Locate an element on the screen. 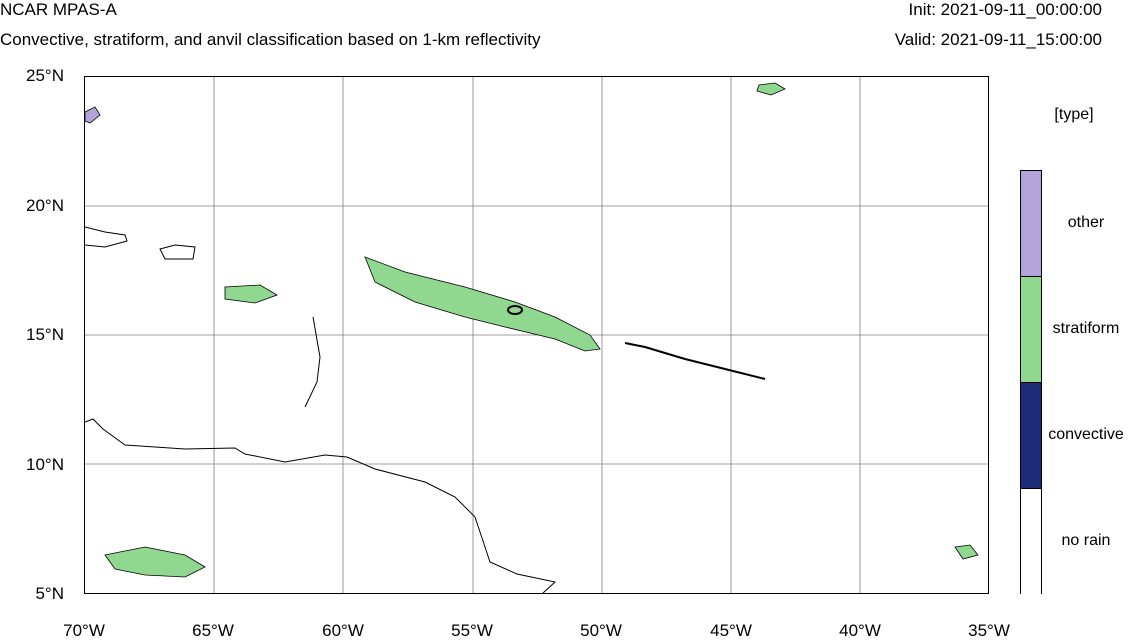 This screenshot has width=1128, height=641. map-title: NCAR MPAS-A is located at coordinates (58, 9).